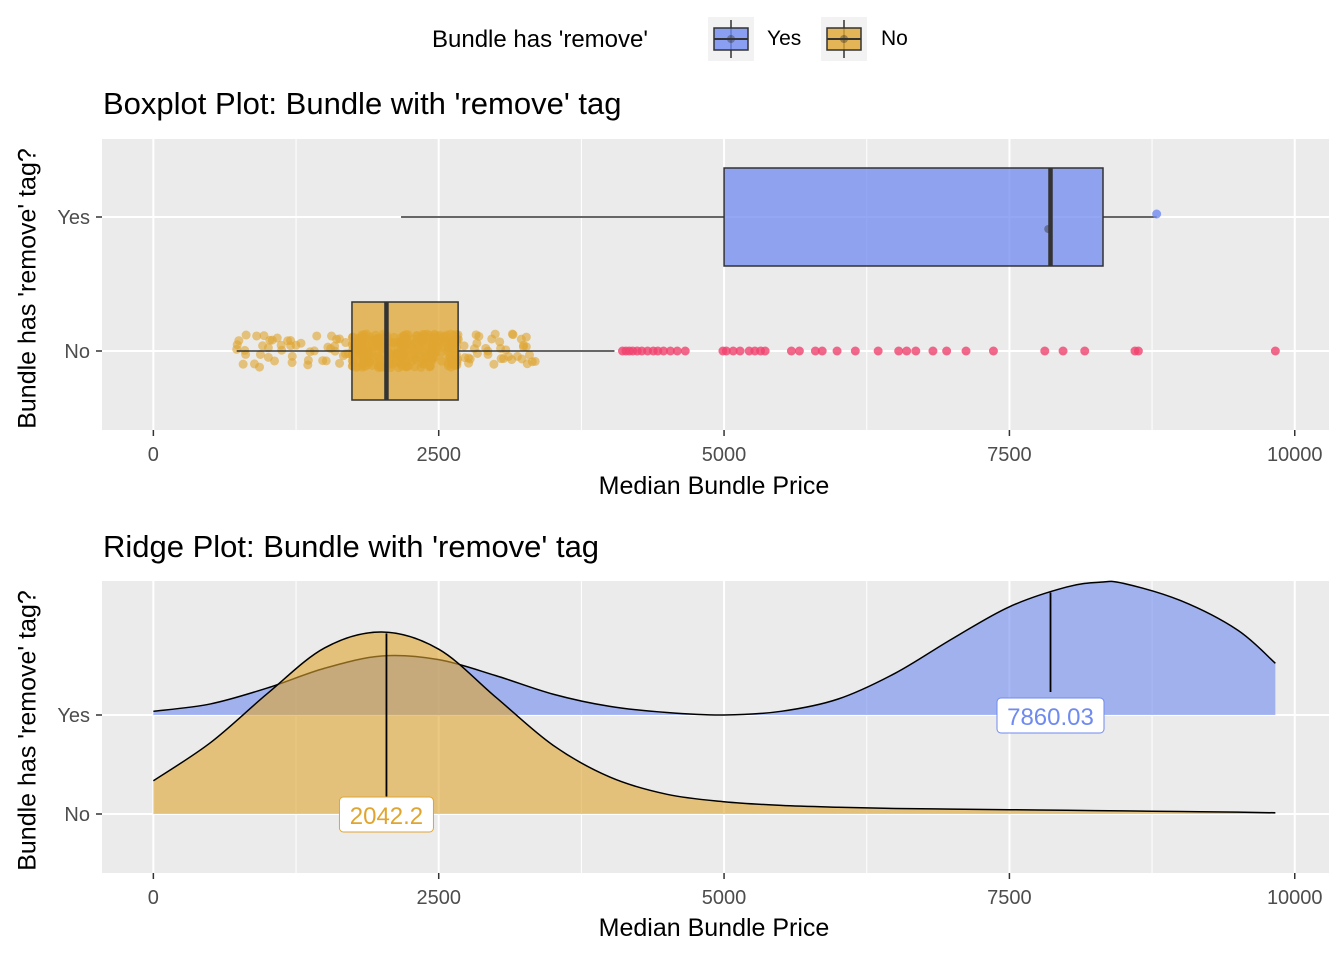 This screenshot has height=960, width=1344. Describe the element at coordinates (362, 103) in the screenshot. I see `boxplot-title: Boxplot Plot: Bundle with 'remove' tag` at that location.